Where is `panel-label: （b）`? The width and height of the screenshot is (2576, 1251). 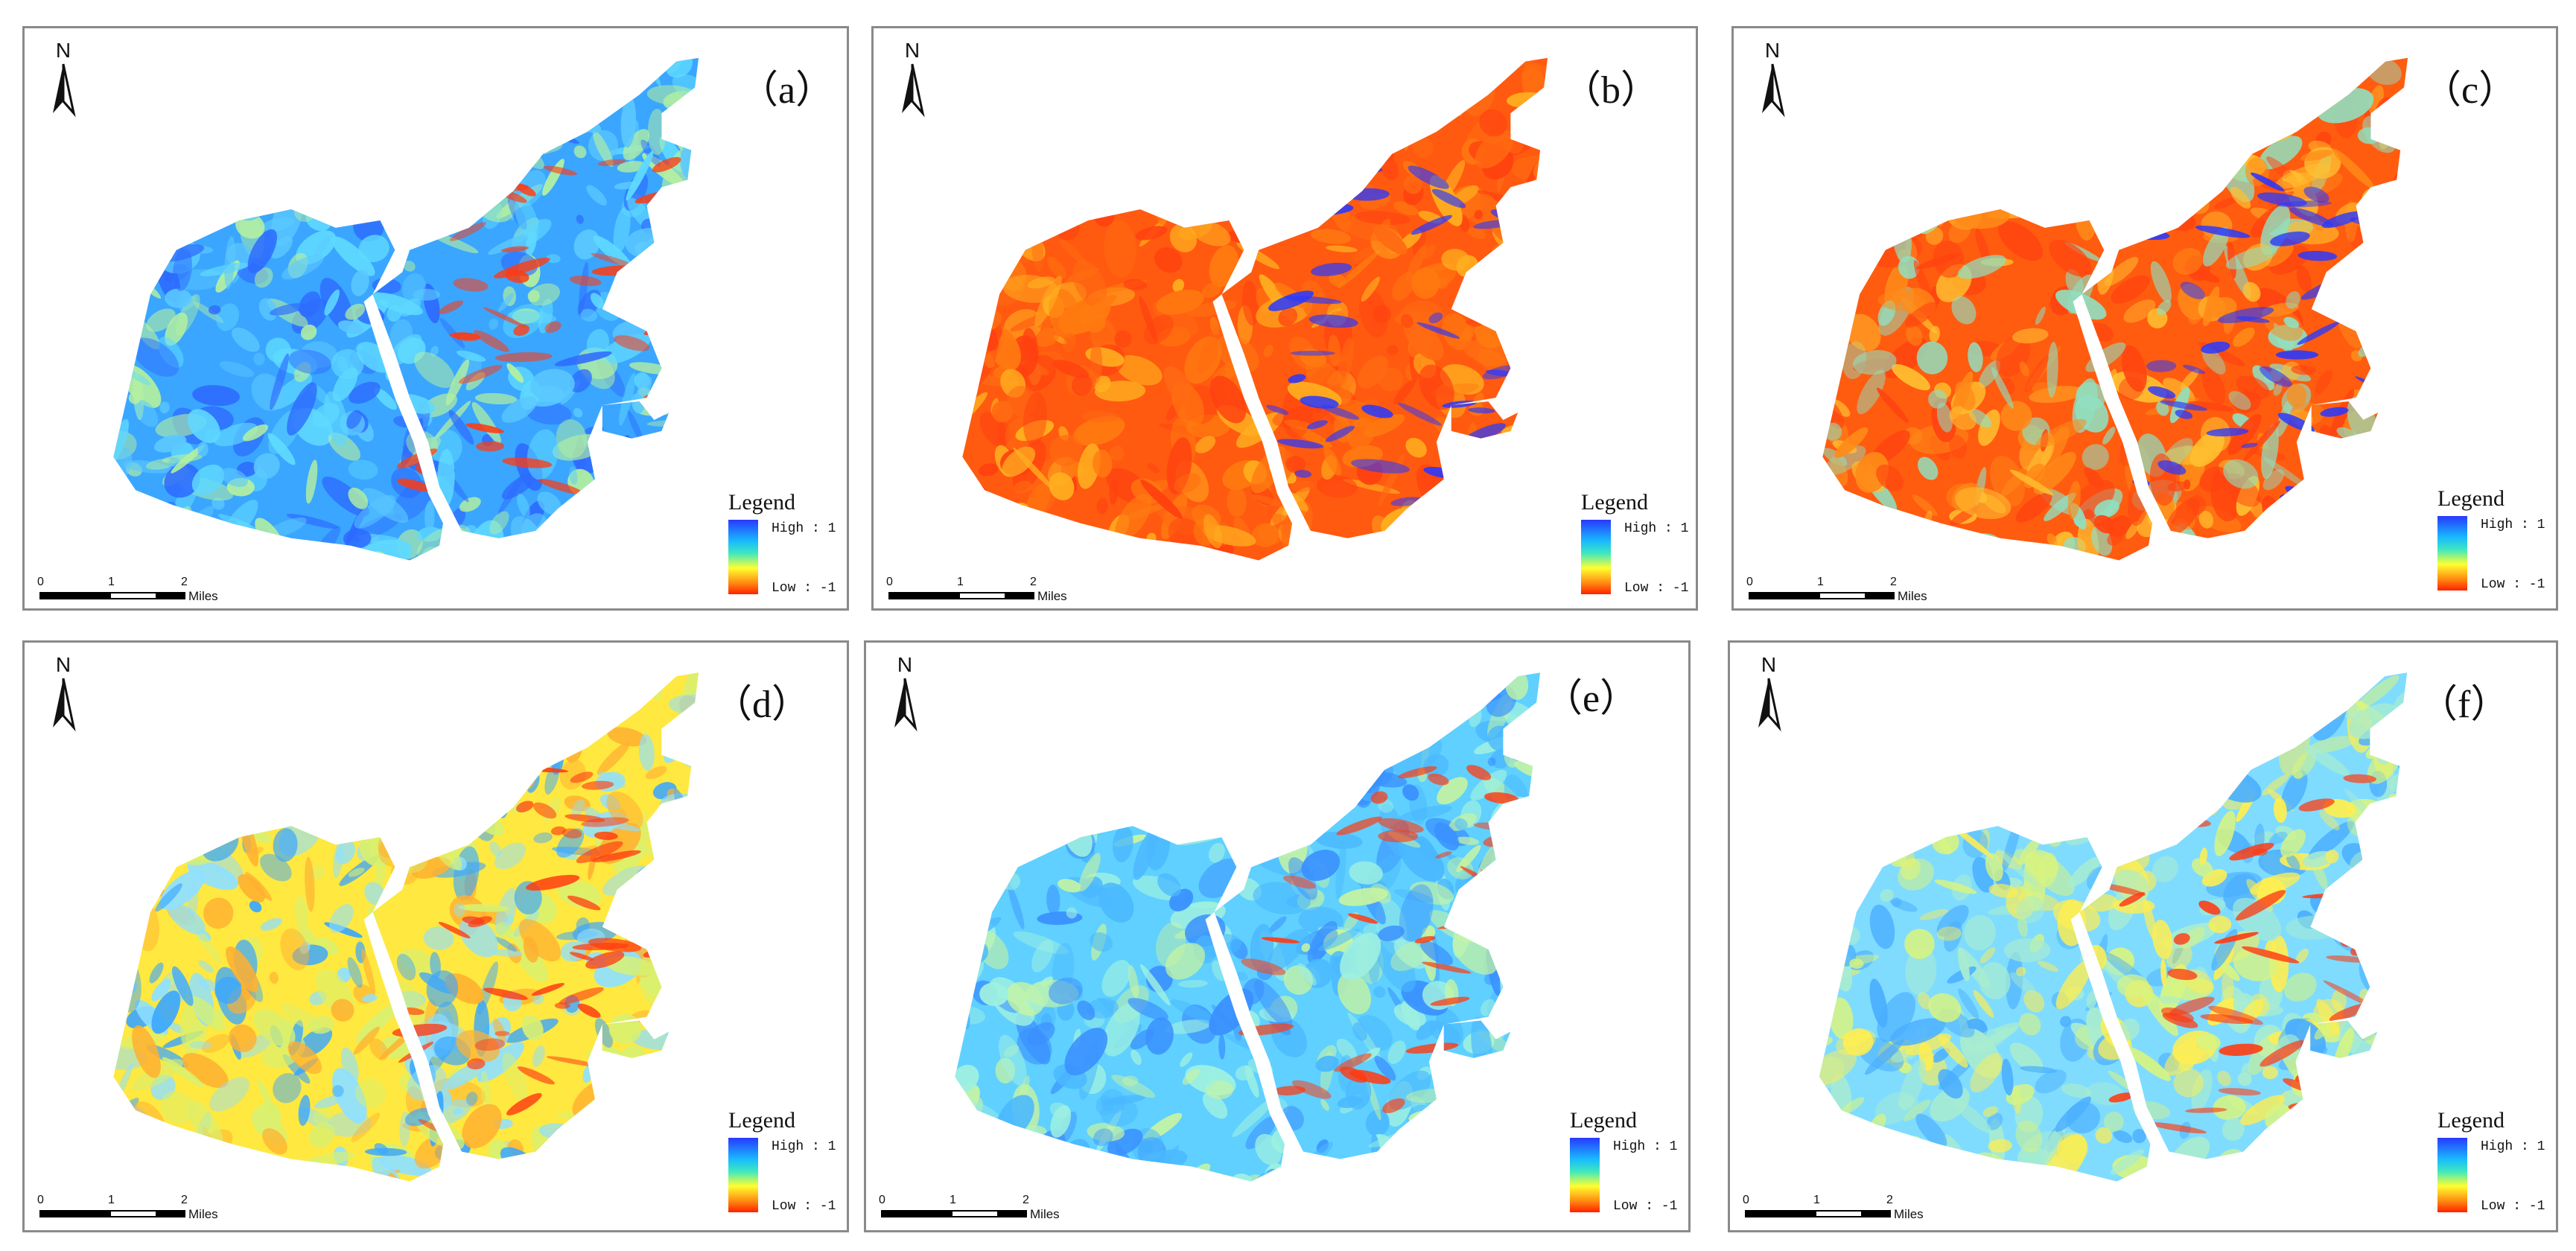 panel-label: （b） is located at coordinates (1611, 90).